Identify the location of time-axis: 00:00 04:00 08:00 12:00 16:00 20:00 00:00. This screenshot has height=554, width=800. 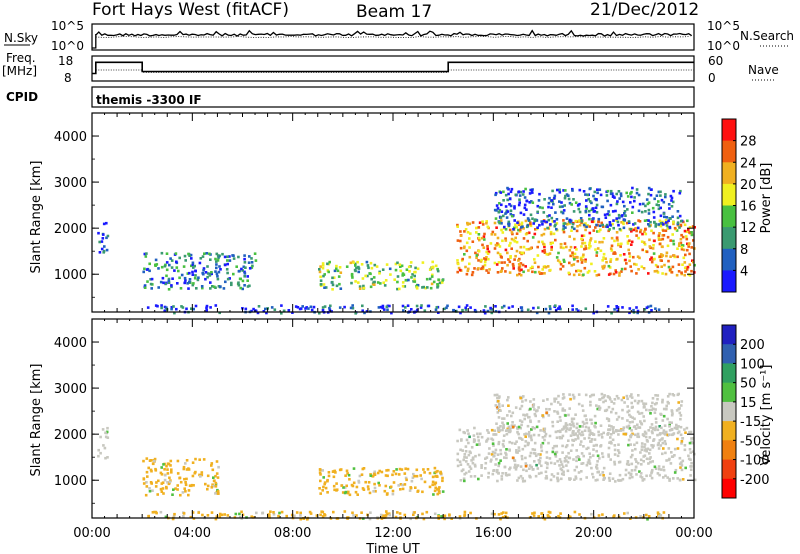
(392, 533).